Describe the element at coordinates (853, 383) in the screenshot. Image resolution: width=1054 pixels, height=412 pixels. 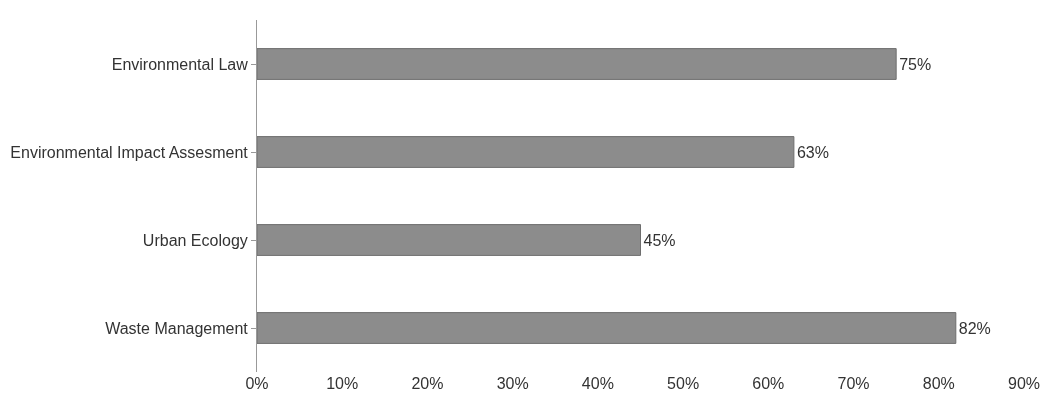
I see `x-tick-label: 70%` at that location.